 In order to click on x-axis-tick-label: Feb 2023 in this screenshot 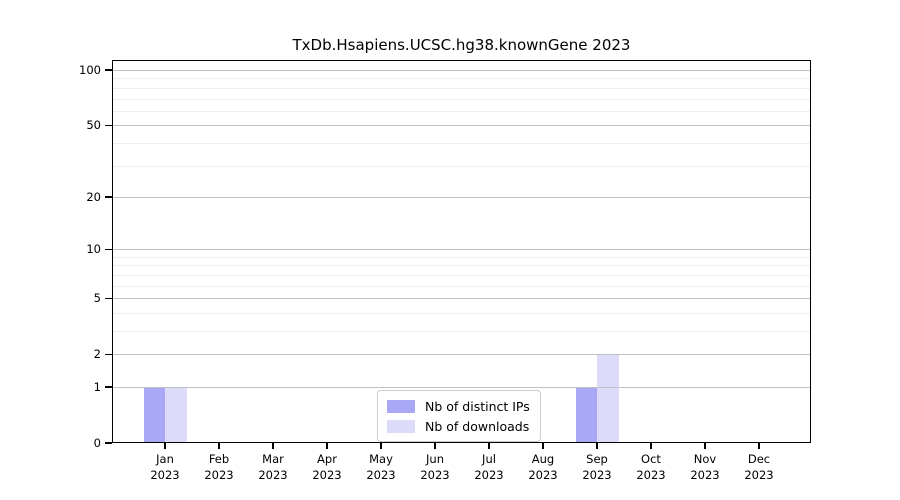, I will do `click(219, 467)`.